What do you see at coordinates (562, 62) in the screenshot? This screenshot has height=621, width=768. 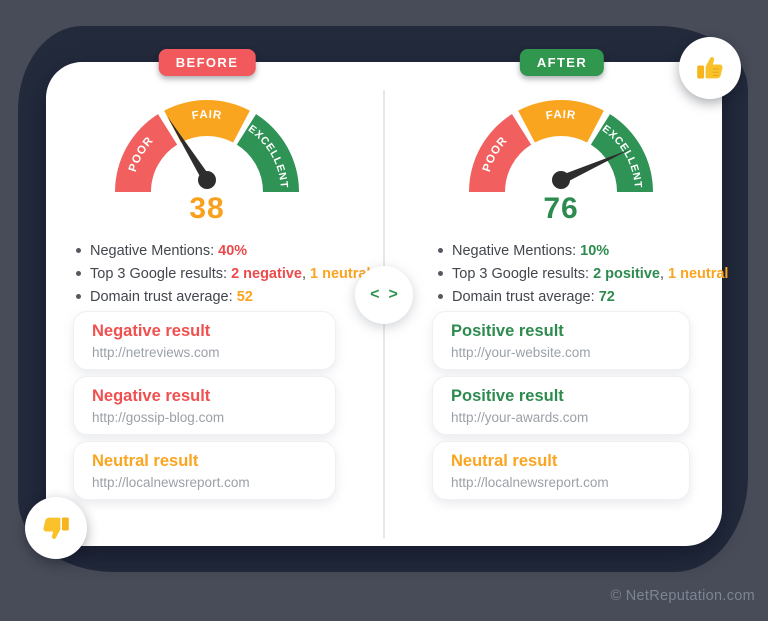 I see `after-badge: AFTER` at bounding box center [562, 62].